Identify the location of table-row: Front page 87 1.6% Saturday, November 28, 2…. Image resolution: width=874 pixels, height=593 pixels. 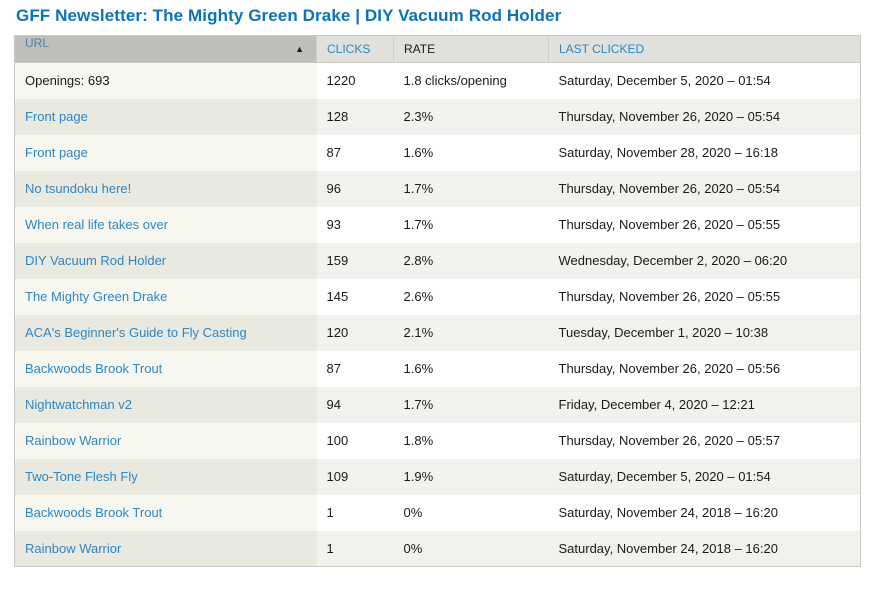
(437, 152).